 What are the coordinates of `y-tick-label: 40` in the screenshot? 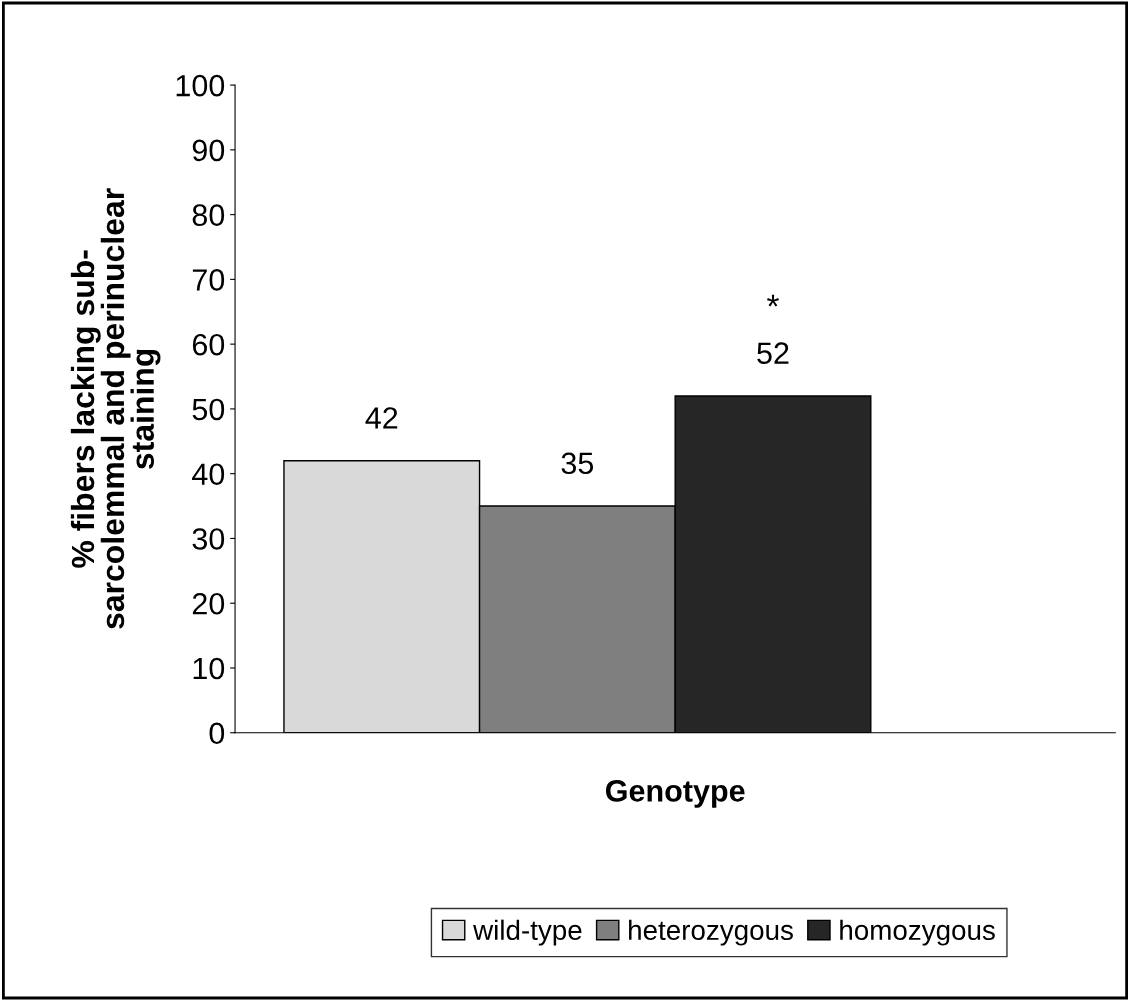 It's located at (208, 474).